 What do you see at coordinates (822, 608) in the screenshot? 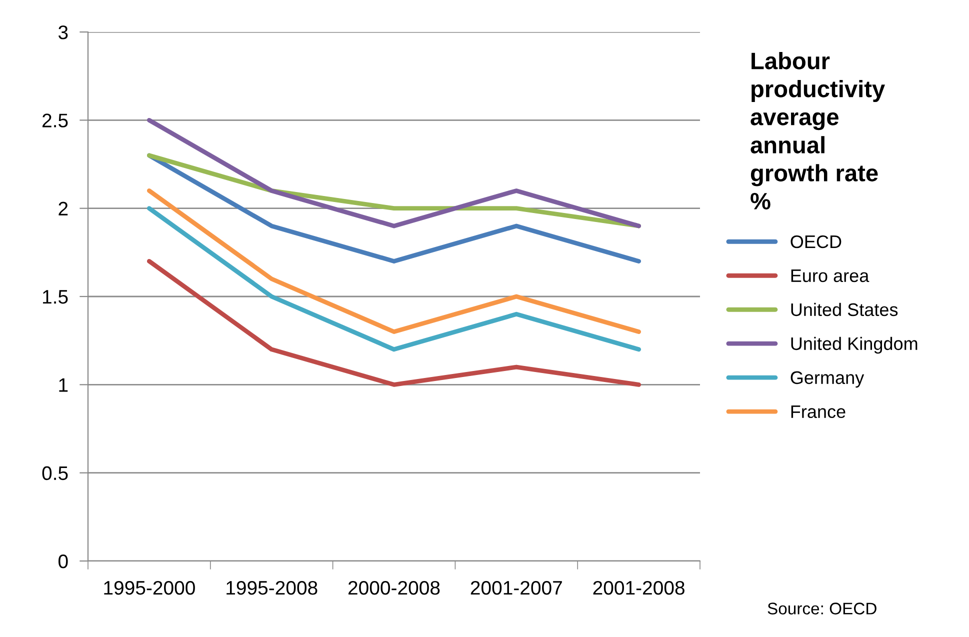
I see `source-note: Source: OECD` at bounding box center [822, 608].